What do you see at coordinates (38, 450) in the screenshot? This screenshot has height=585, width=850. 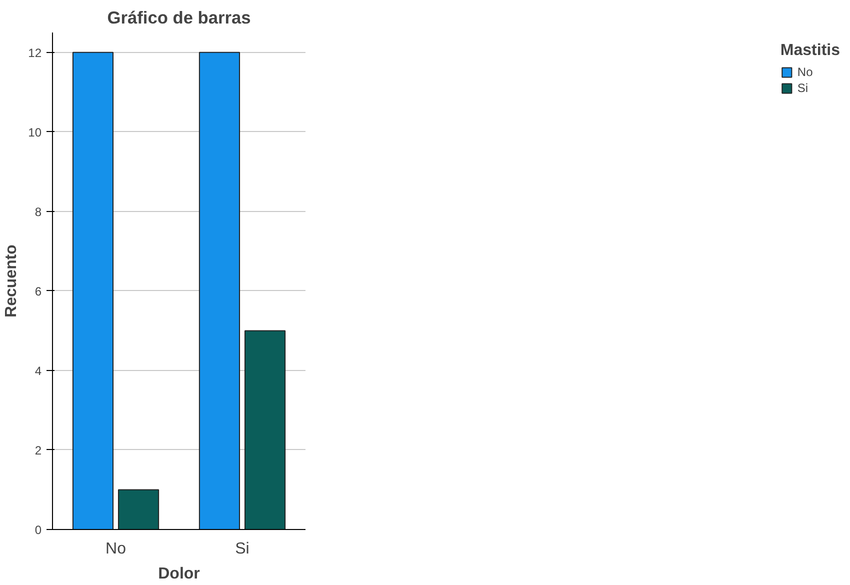 I see `y-tick-label: 2` at bounding box center [38, 450].